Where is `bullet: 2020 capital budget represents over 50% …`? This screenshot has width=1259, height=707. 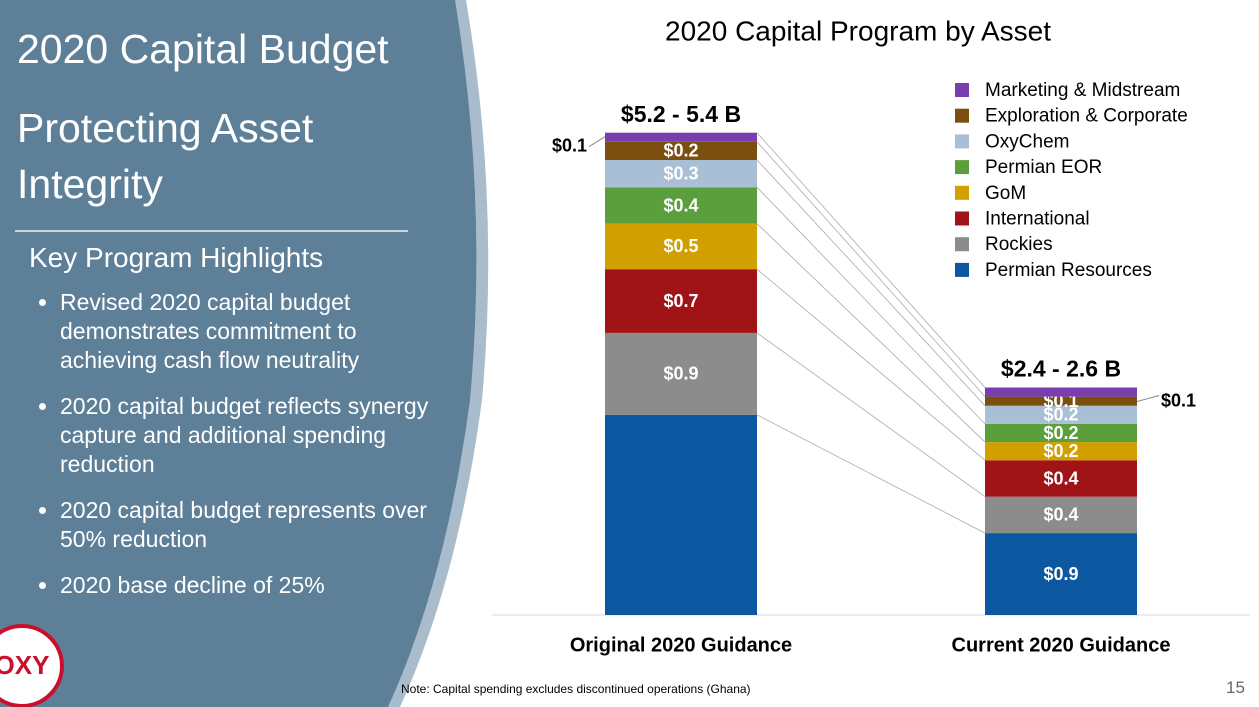 bullet: 2020 capital budget represents over 50% … is located at coordinates (252, 525).